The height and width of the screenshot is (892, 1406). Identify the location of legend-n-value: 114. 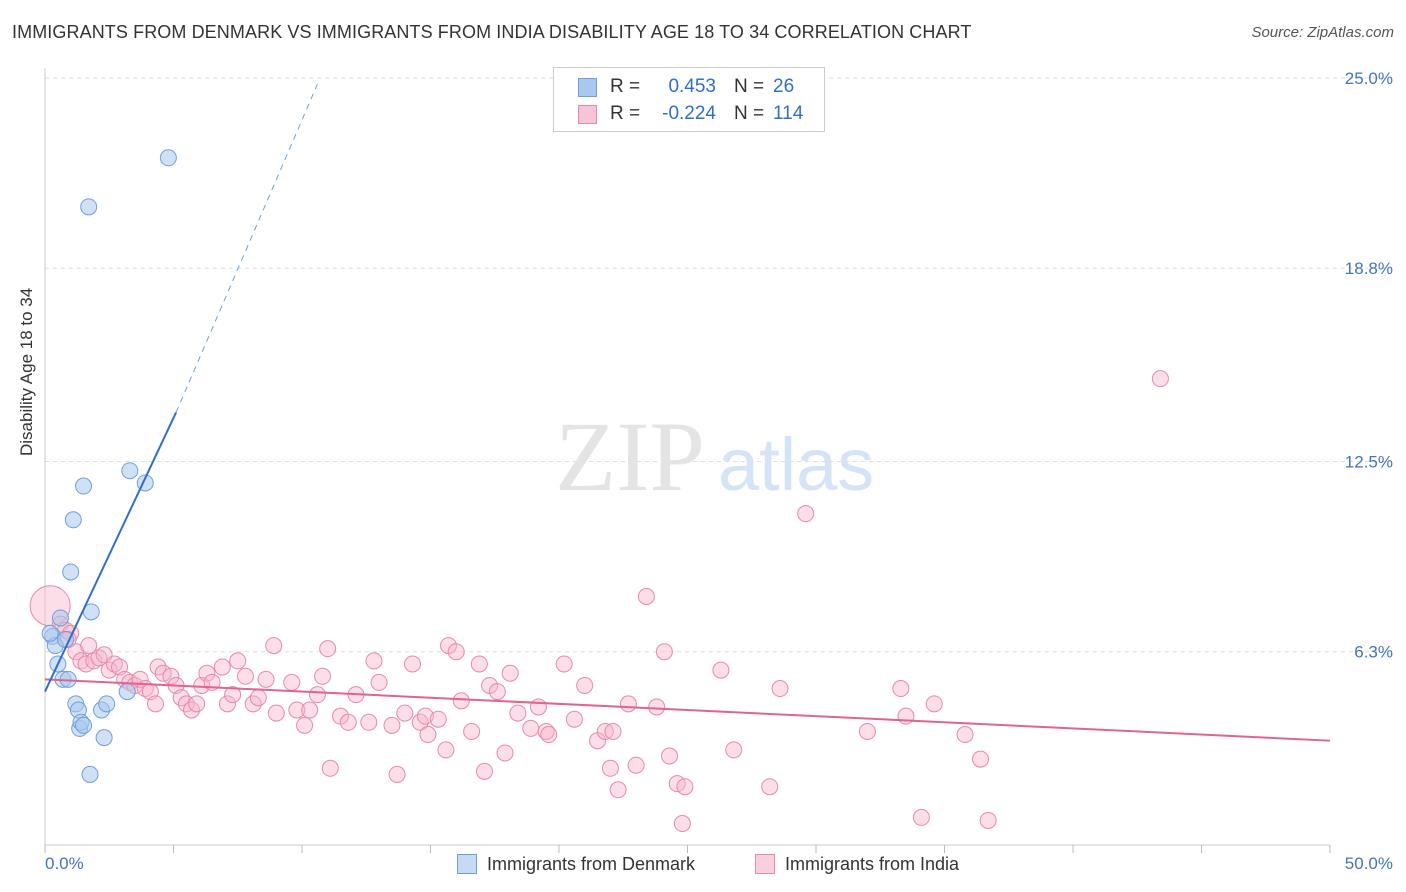
(788, 113).